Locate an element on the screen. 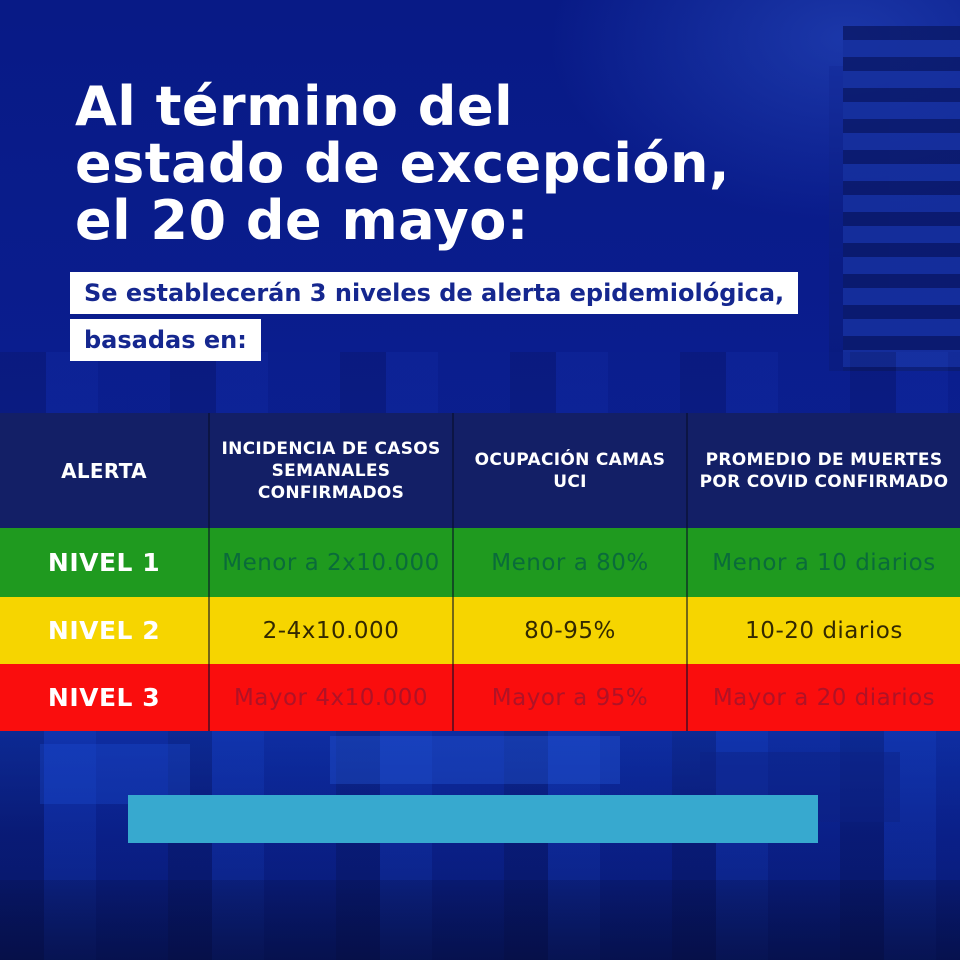 The height and width of the screenshot is (960, 960). column-header-ocupacion-uci: OCUPACIÓN CAMAS UCI is located at coordinates (569, 470).